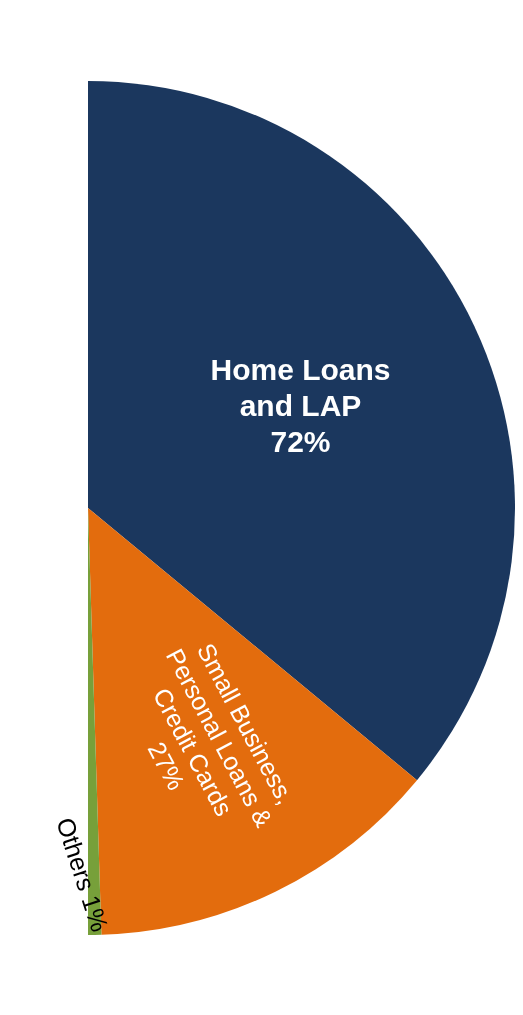 This screenshot has width=523, height=1015. I want to click on slice-label: Others 1%, so click(83, 875).